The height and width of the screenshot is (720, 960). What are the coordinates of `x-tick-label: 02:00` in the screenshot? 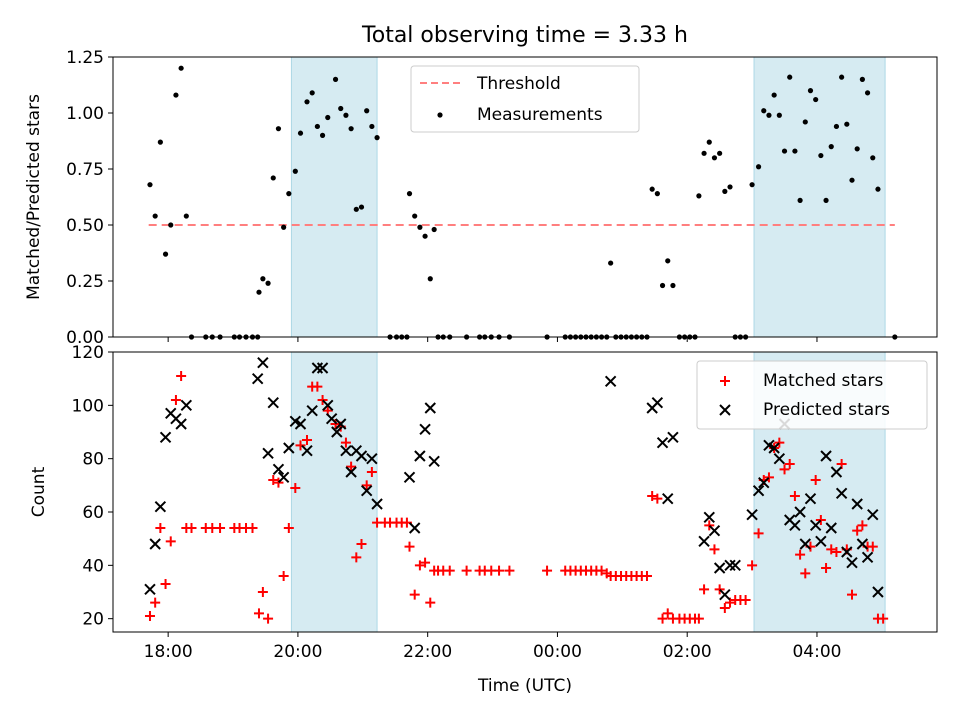 It's located at (687, 652).